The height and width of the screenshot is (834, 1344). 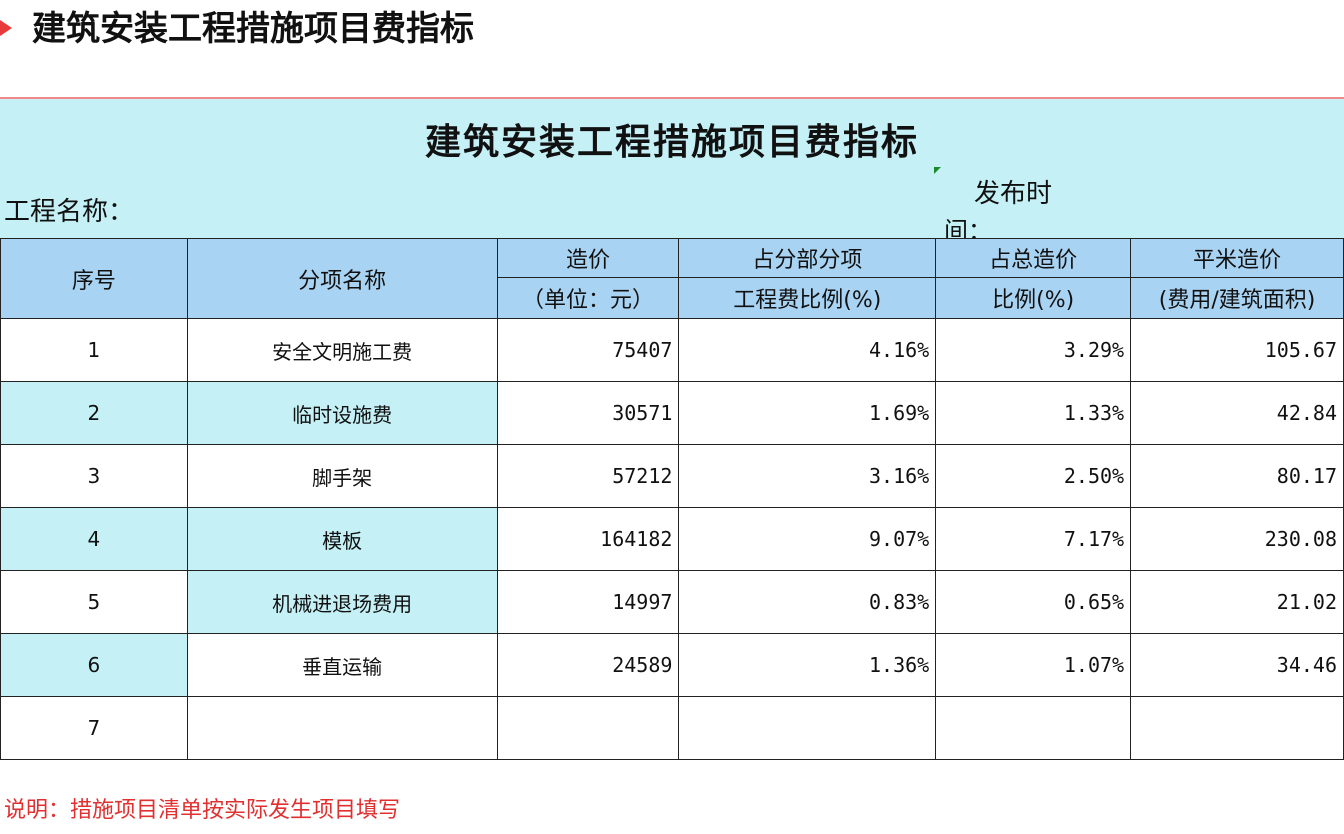 What do you see at coordinates (342, 728) in the screenshot?
I see `cell-name` at bounding box center [342, 728].